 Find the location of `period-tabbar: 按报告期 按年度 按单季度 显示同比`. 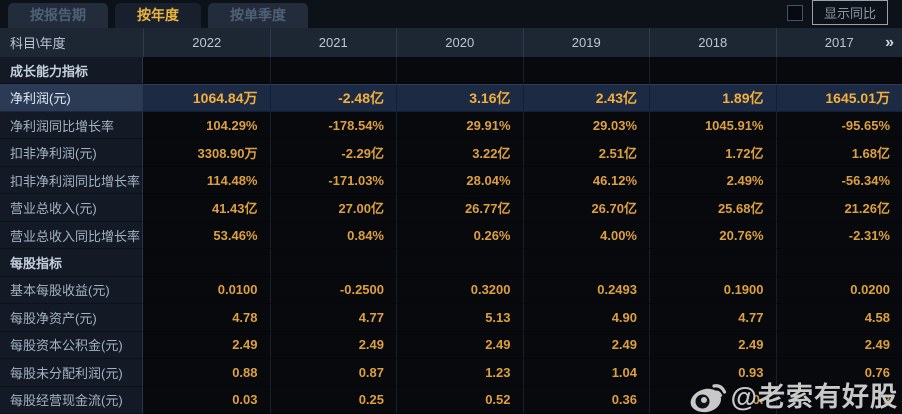

period-tabbar: 按报告期 按年度 按单季度 显示同比 is located at coordinates (451, 14).